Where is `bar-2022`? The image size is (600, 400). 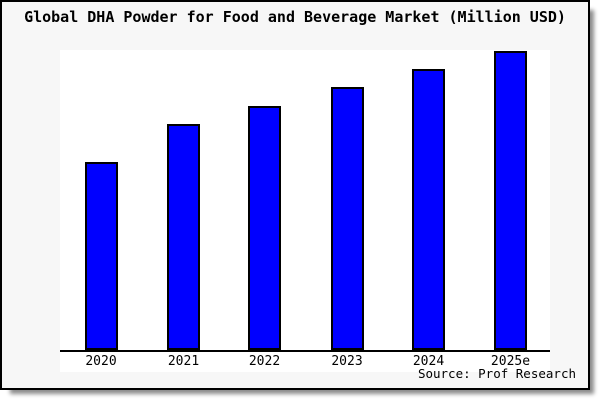 bar-2022 is located at coordinates (264, 228).